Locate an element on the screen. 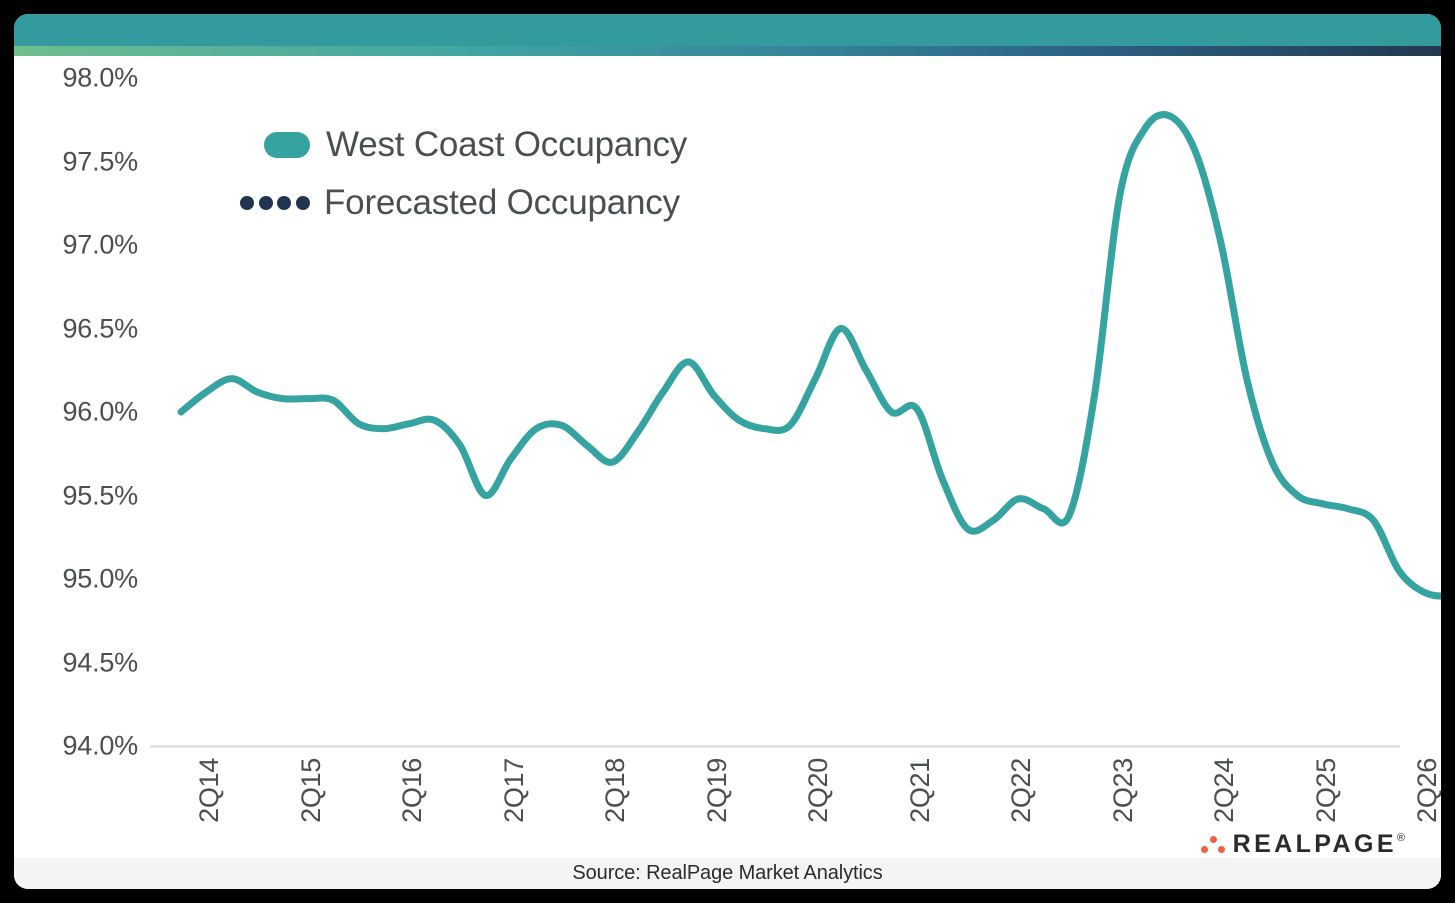 This screenshot has width=1455, height=903. legend-label-west-coast: West Coast Occupancy is located at coordinates (507, 144).